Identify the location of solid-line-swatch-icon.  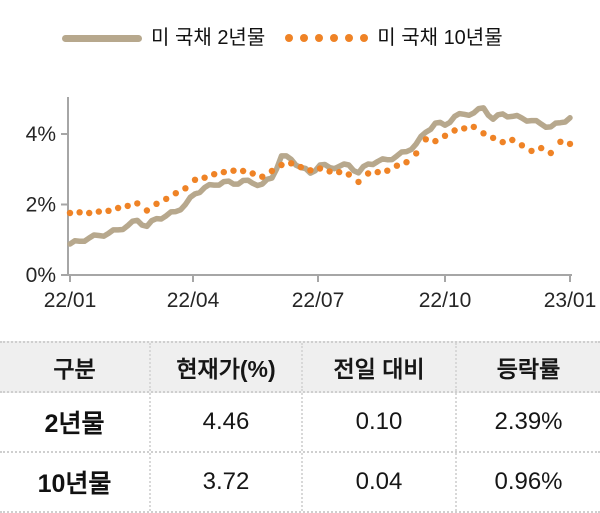
(102, 38).